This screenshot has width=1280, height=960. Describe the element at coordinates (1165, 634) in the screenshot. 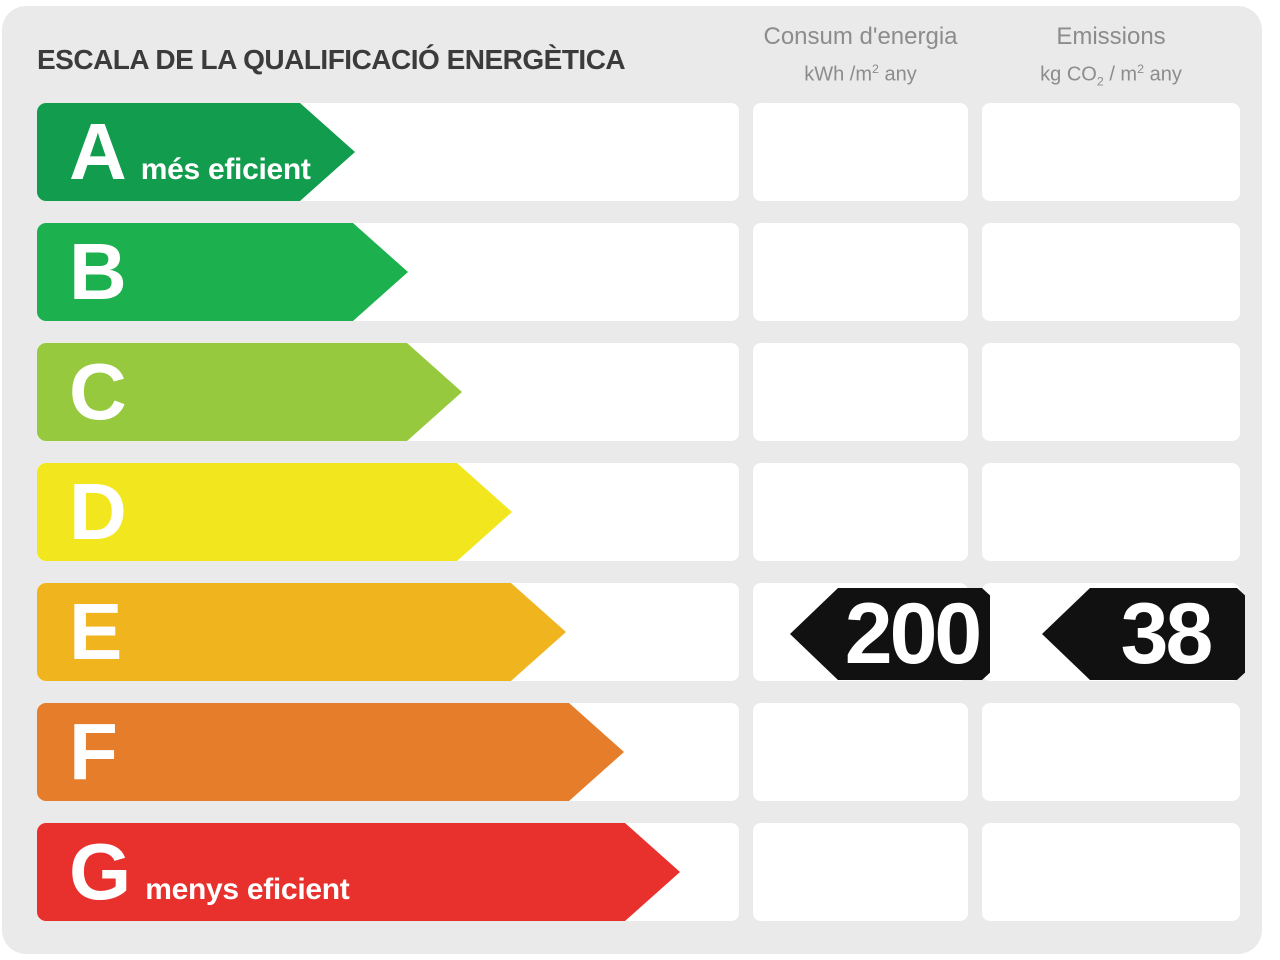

I see `emissions-value: 38` at that location.